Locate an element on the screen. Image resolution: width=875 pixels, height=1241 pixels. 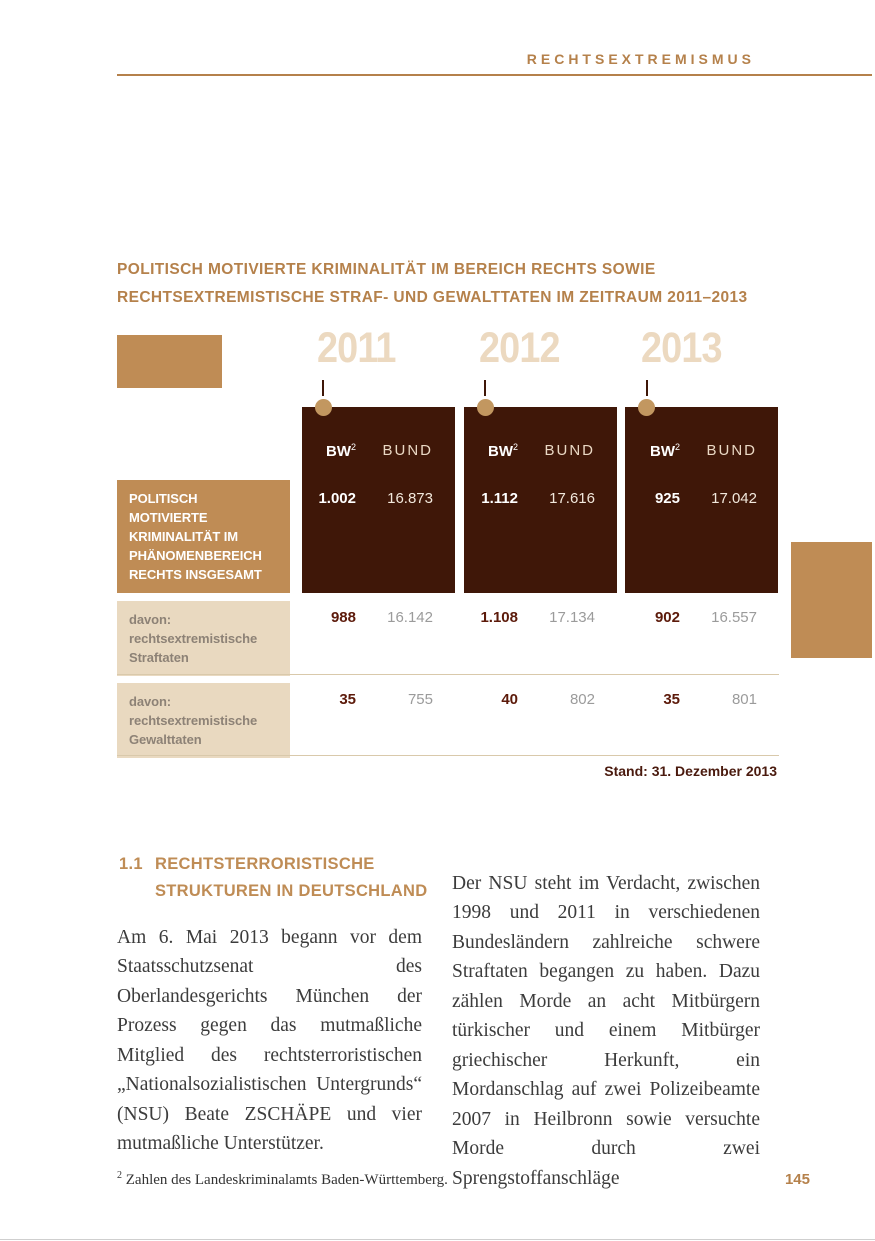
value-bund: 16.557 is located at coordinates (734, 617).